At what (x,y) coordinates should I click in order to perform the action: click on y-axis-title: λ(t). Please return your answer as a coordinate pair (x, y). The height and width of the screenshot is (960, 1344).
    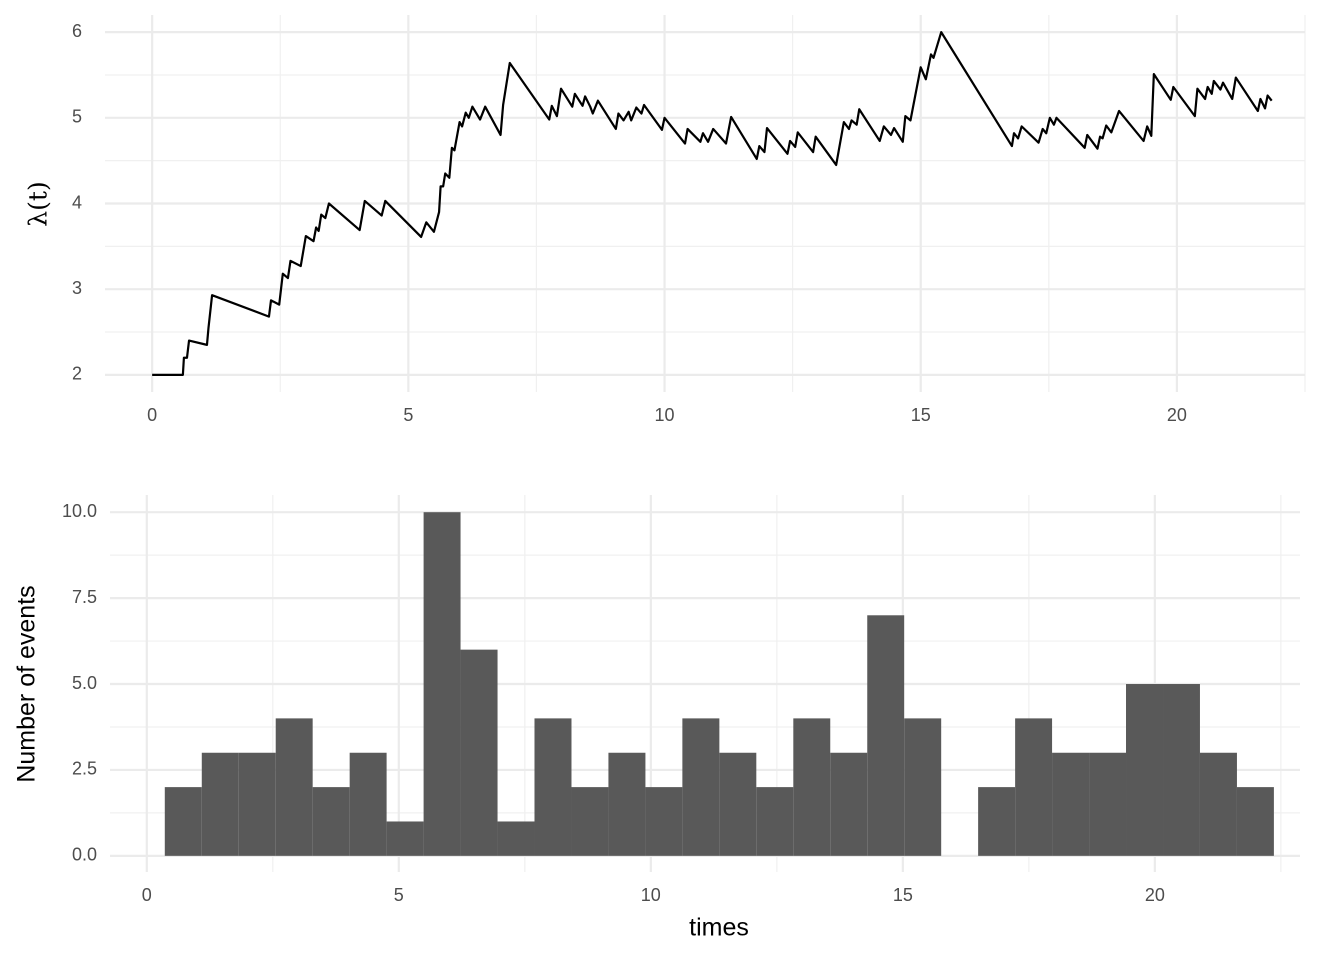
    Looking at the image, I should click on (38, 203).